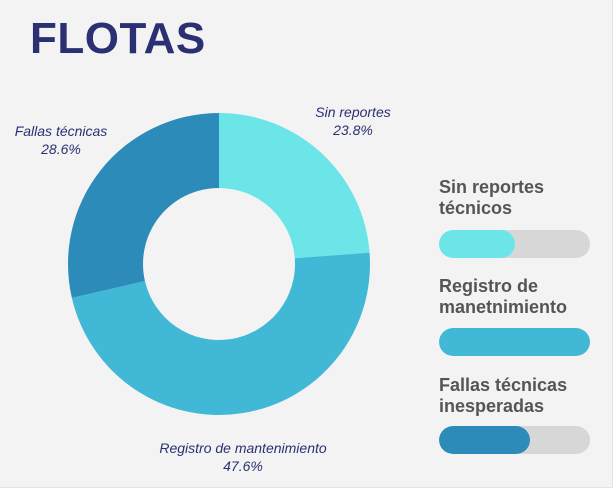 The image size is (613, 488). What do you see at coordinates (503, 307) in the screenshot?
I see `legend-label-line2: manetnimiento` at bounding box center [503, 307].